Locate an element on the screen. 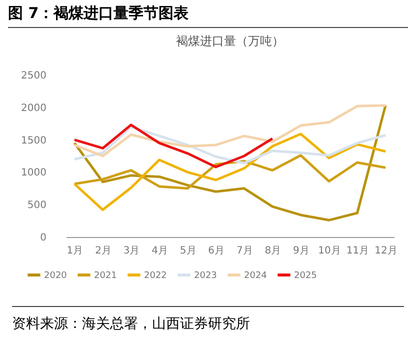  legend-label: 2025 is located at coordinates (305, 276).